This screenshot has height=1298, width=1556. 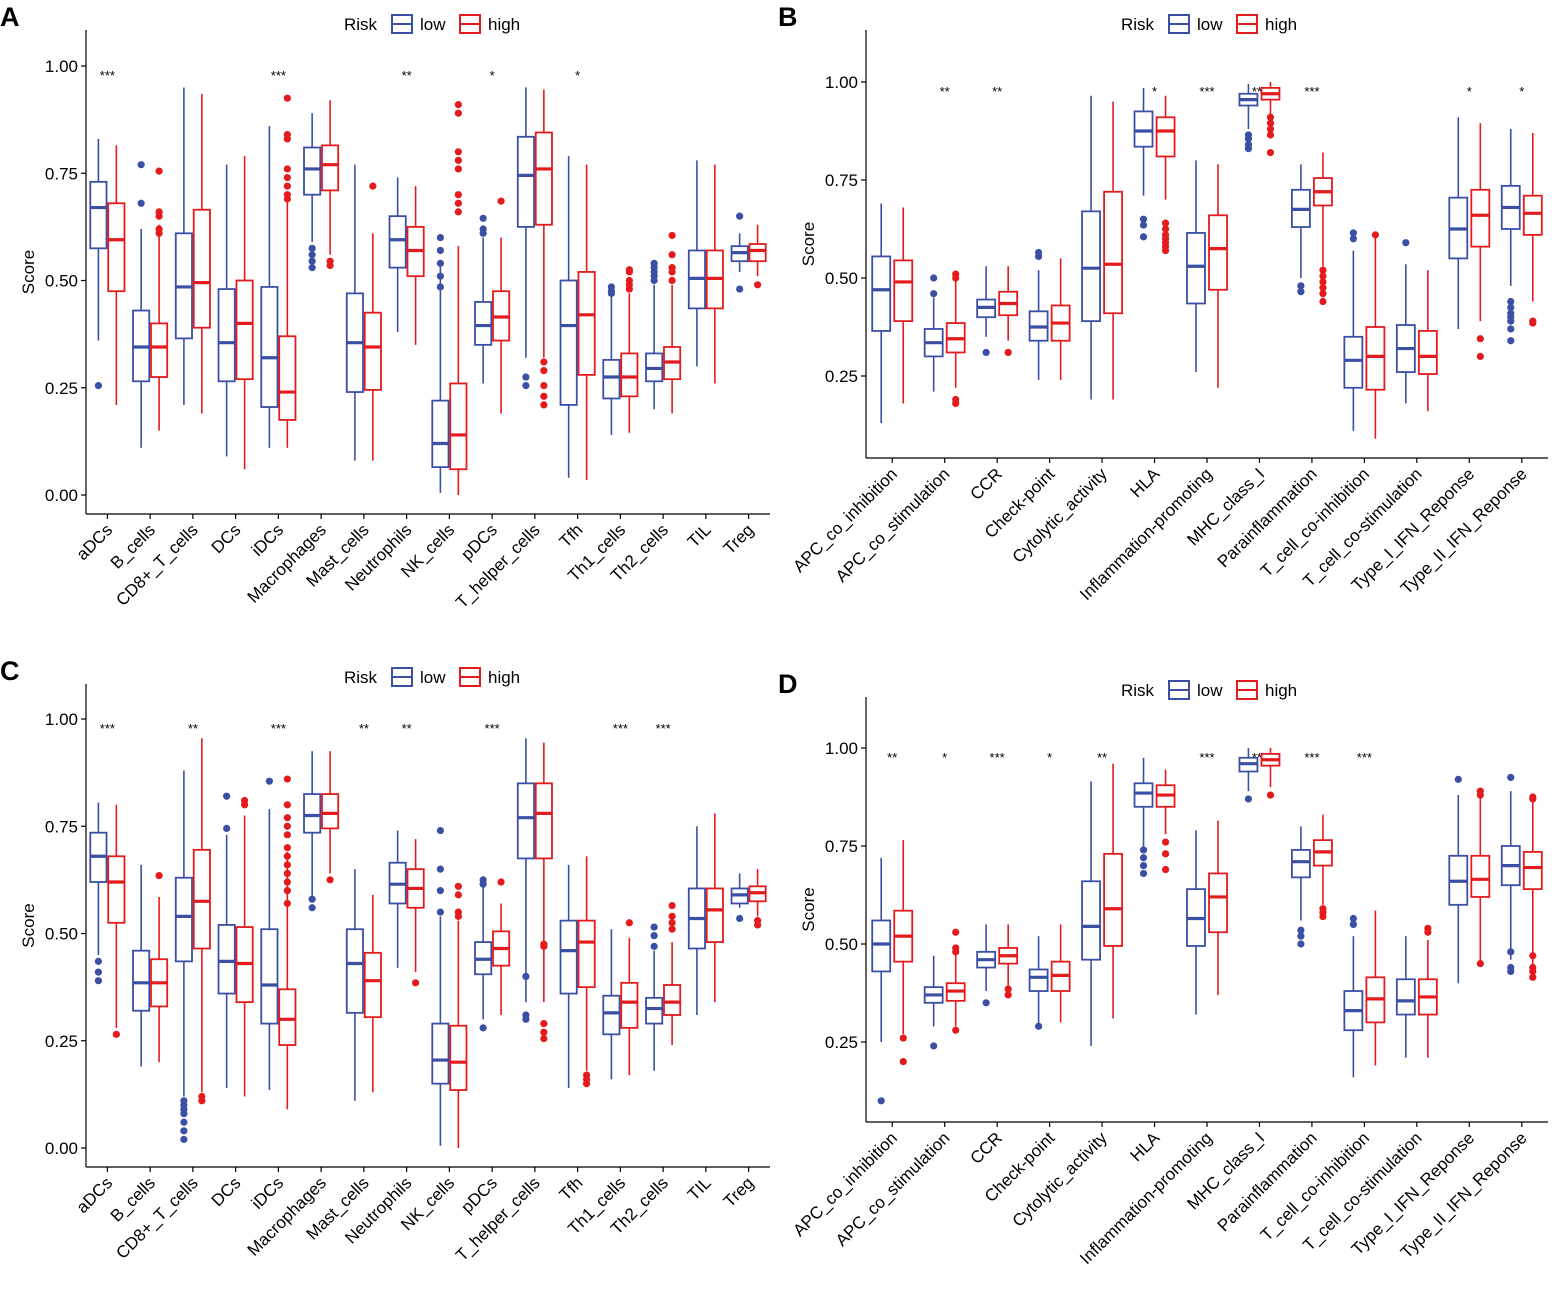 I want to click on significance-label: **, so click(x=945, y=91).